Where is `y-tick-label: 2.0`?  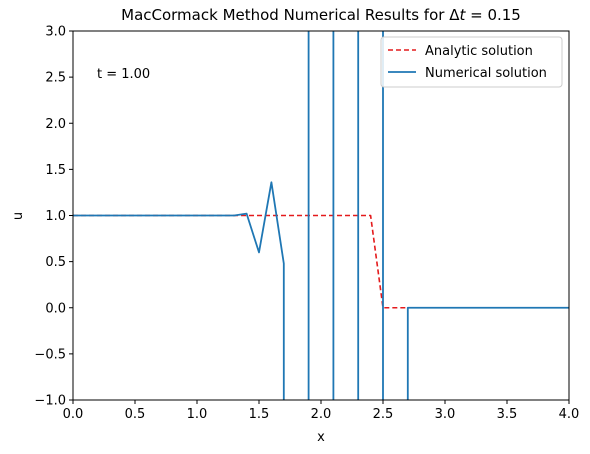 y-tick-label: 2.0 is located at coordinates (55, 124).